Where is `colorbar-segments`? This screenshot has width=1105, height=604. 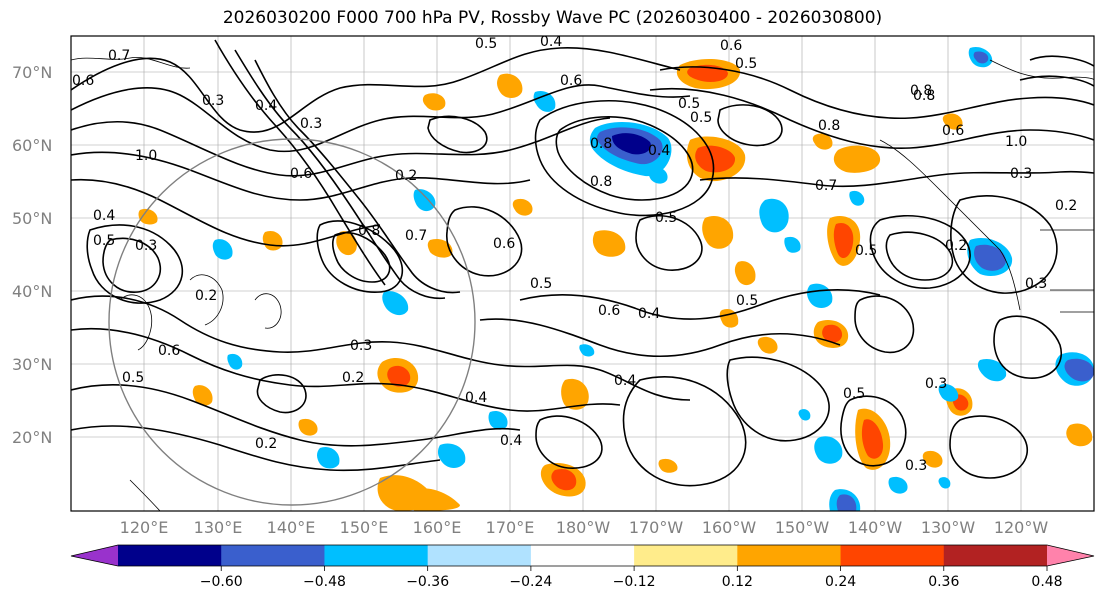
colorbar-segments is located at coordinates (583, 555).